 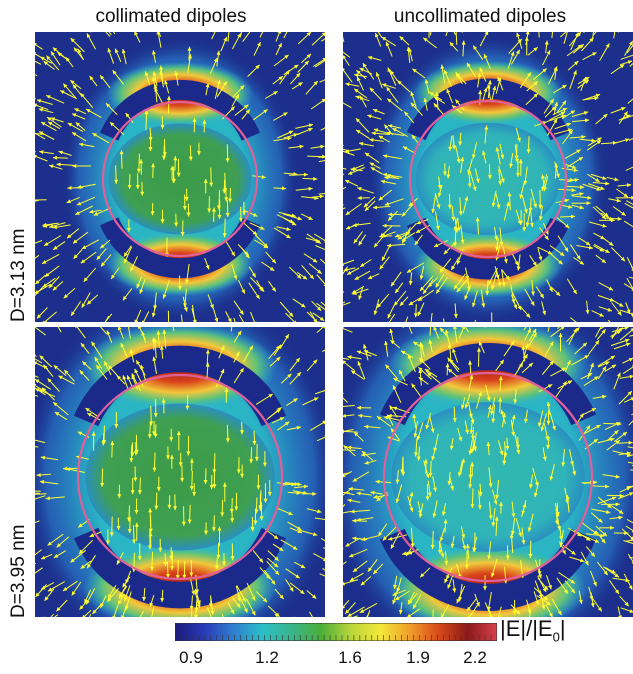 I want to click on colorbar-label: |E|/|E0|, so click(x=533, y=630).